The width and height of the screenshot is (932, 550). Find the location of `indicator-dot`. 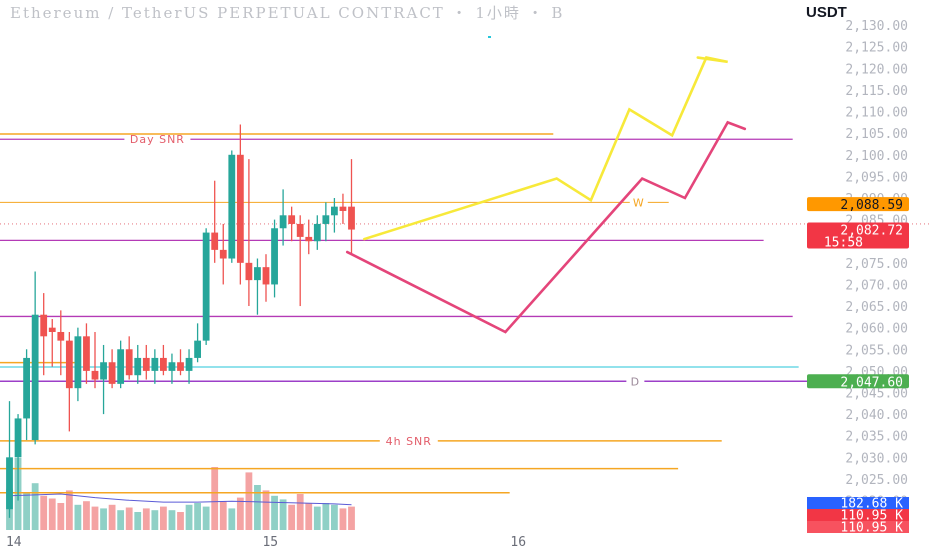

indicator-dot is located at coordinates (489, 37).